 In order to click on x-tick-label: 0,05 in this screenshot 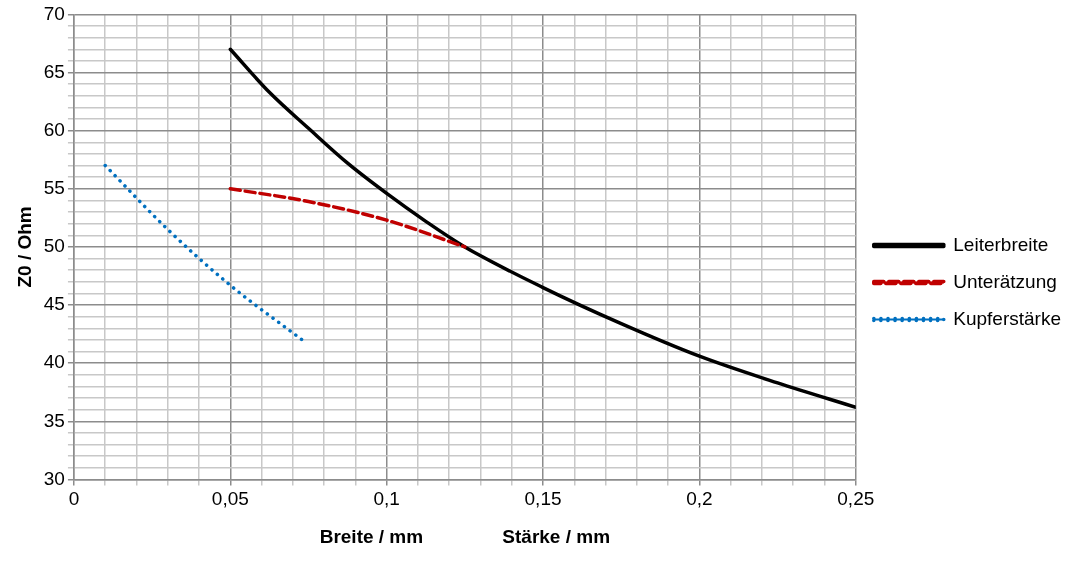, I will do `click(230, 499)`.